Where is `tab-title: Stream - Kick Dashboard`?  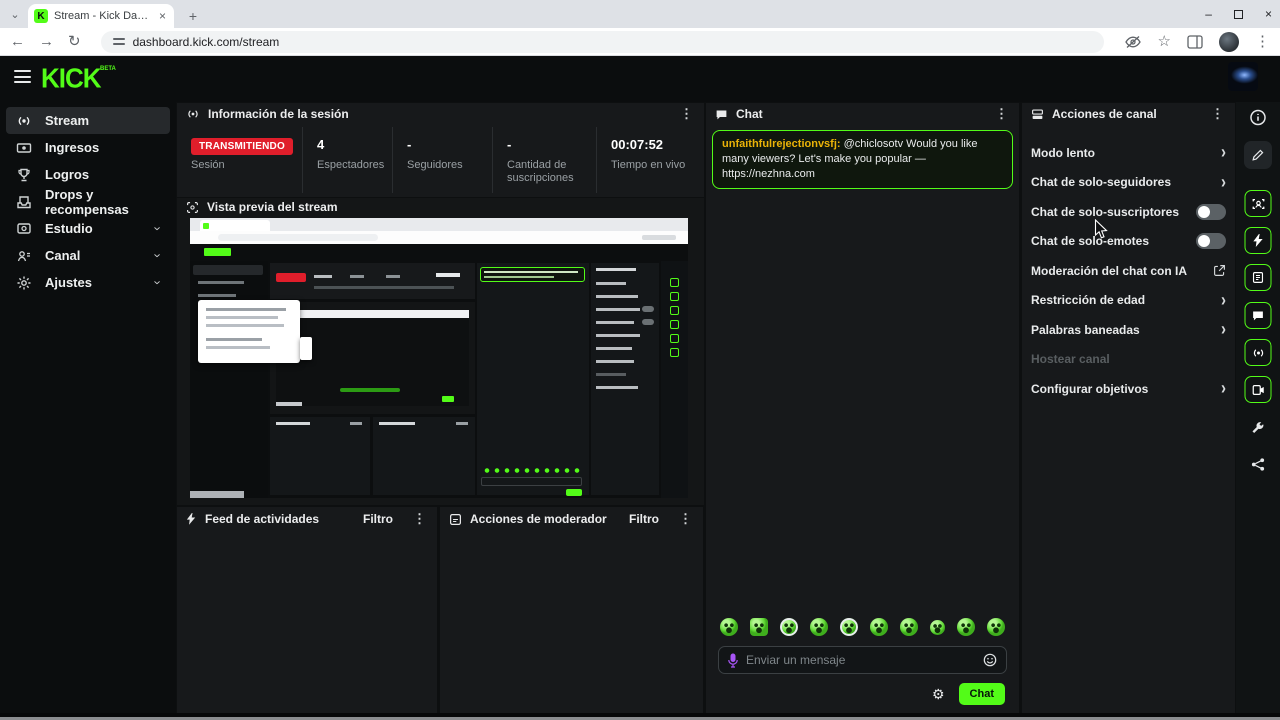
tab-title: Stream - Kick Dashboard is located at coordinates (102, 16).